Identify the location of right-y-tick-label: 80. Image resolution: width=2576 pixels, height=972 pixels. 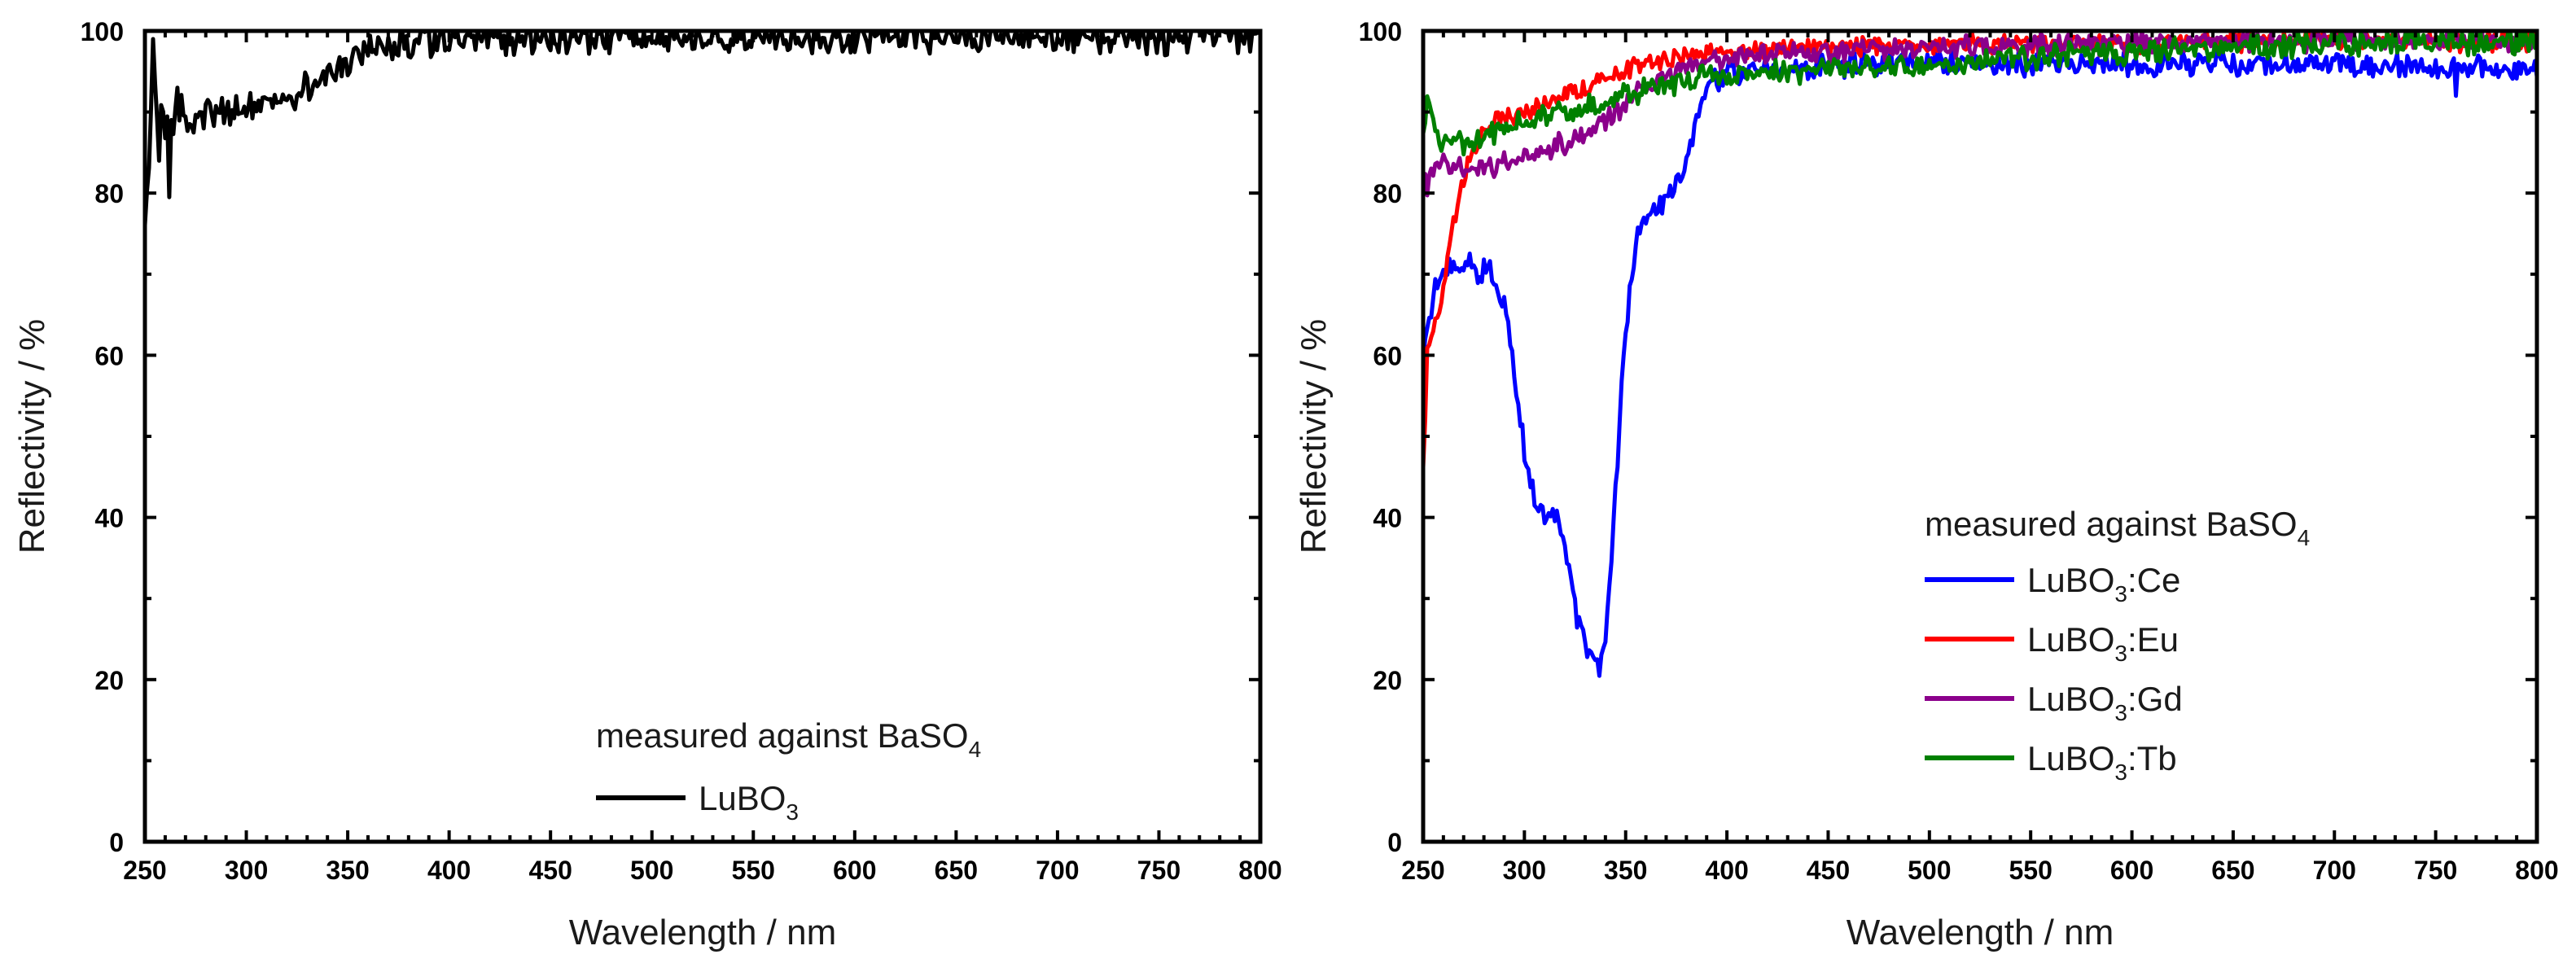
(1387, 193).